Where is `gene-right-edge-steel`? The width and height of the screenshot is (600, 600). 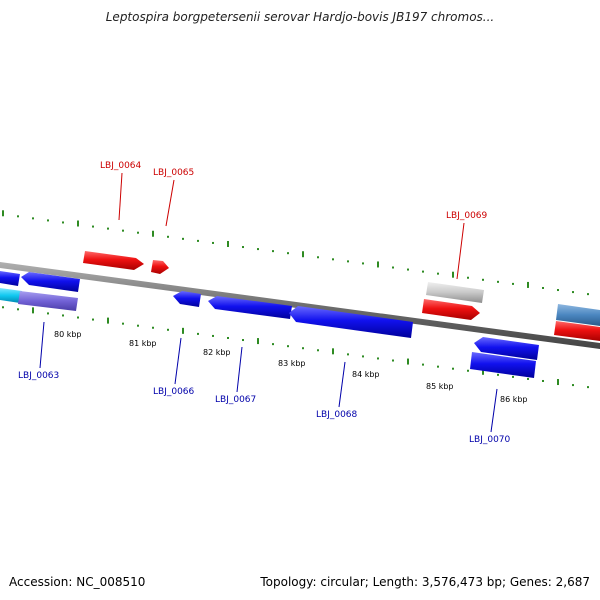 gene-right-edge-steel is located at coordinates (578, 315).